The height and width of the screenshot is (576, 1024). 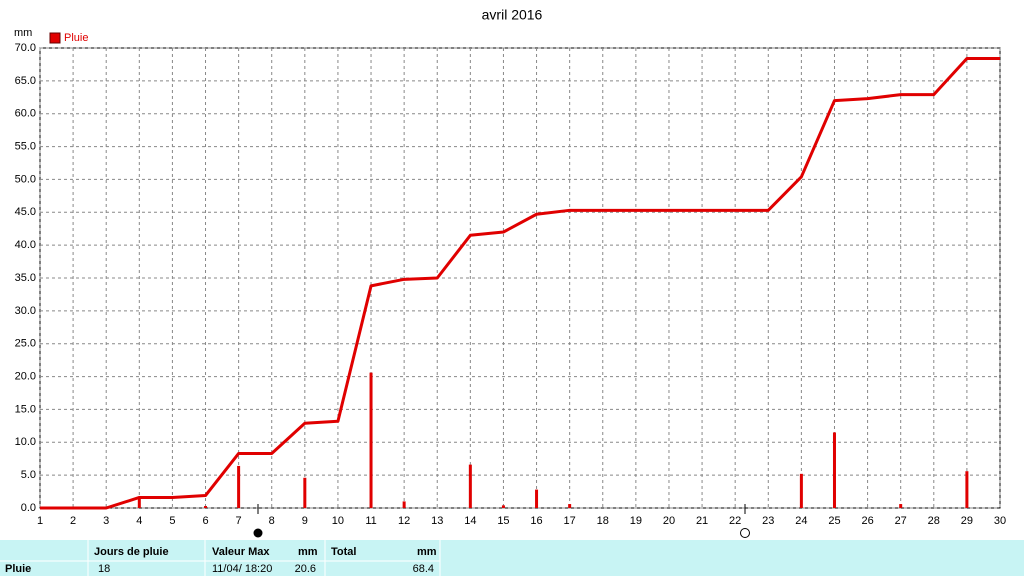 What do you see at coordinates (512, 15) in the screenshot?
I see `chart-title: avril 2016` at bounding box center [512, 15].